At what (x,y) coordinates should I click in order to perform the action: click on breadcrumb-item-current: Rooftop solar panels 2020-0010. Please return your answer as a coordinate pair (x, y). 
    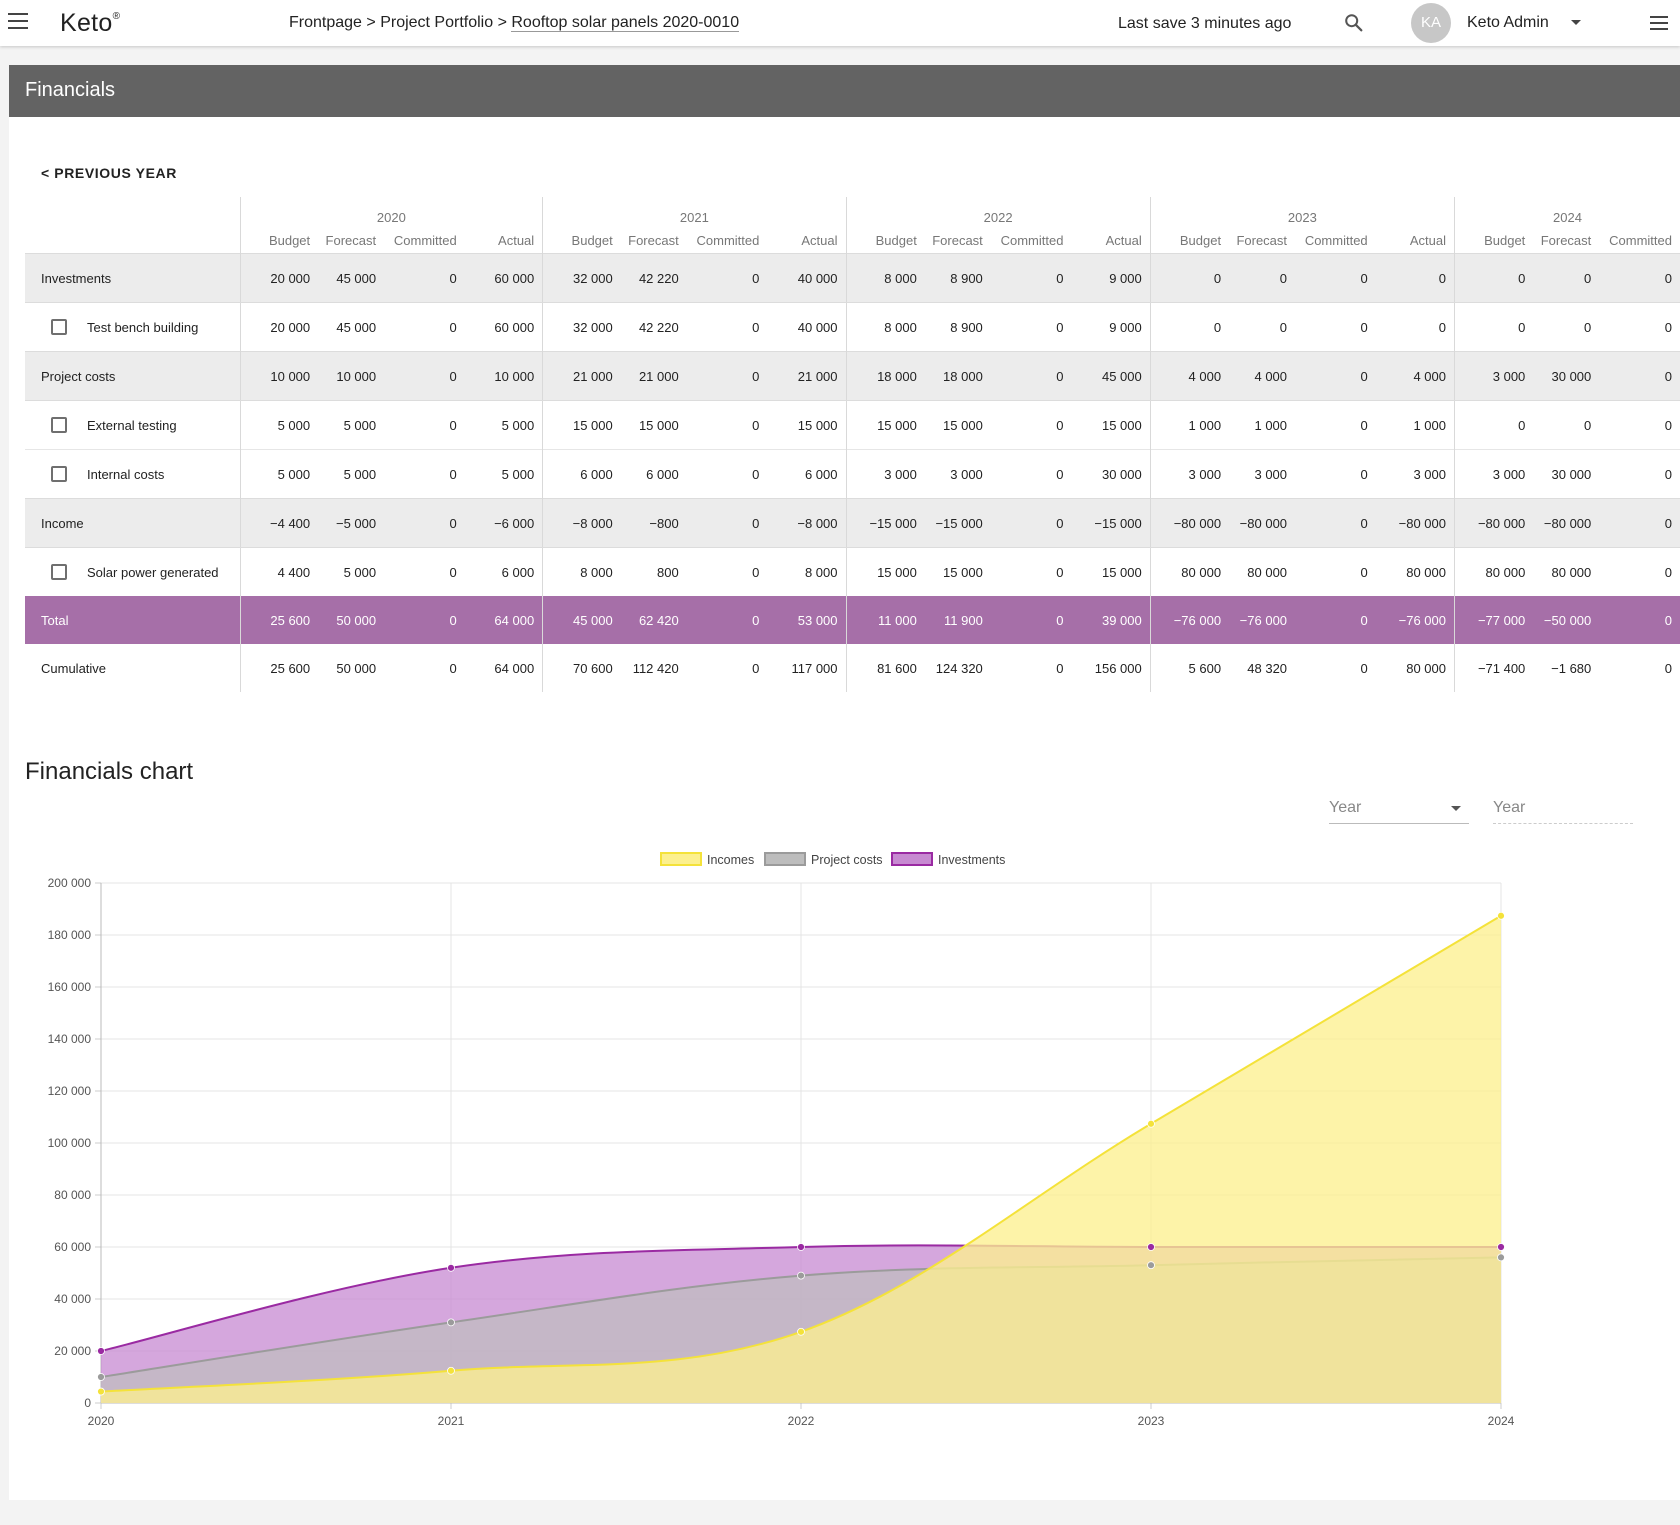
    Looking at the image, I should click on (625, 23).